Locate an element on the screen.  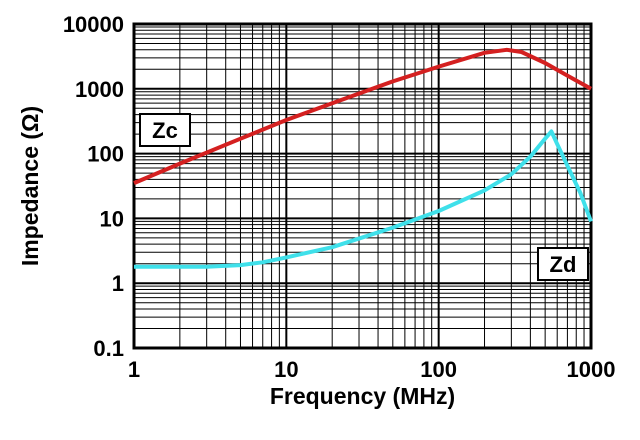
y-tick-label: 1 is located at coordinates (118, 283).